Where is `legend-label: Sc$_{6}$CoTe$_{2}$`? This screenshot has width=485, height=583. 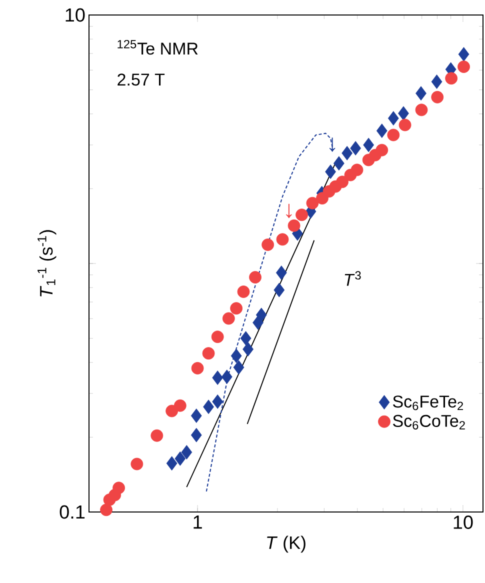 legend-label: Sc$_{6}$CoTe$_{2}$ is located at coordinates (429, 422).